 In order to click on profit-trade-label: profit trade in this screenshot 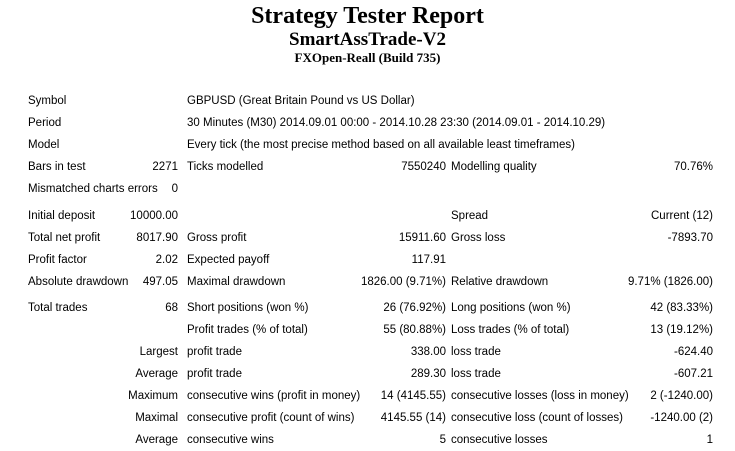, I will do `click(214, 374)`.